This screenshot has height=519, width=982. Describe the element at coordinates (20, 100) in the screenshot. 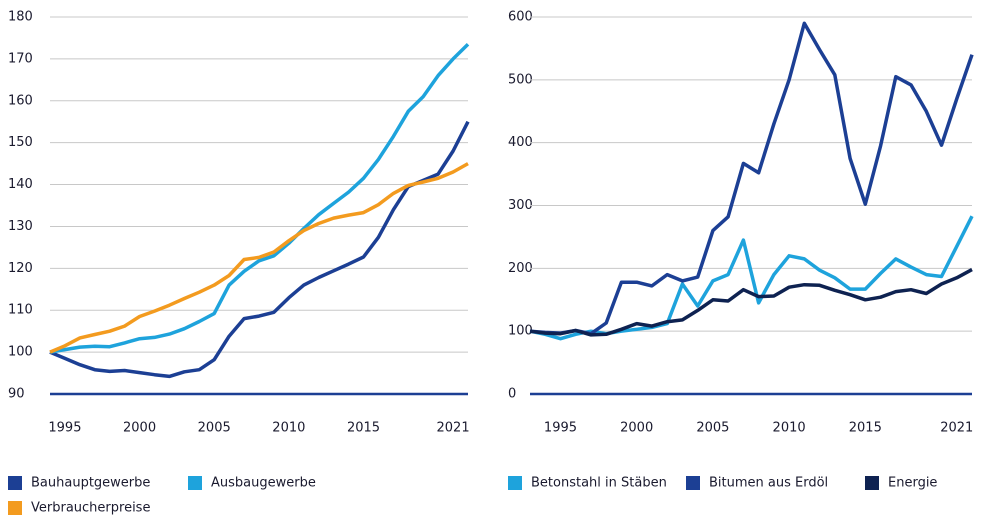

I see `y-tick-label: 160` at that location.